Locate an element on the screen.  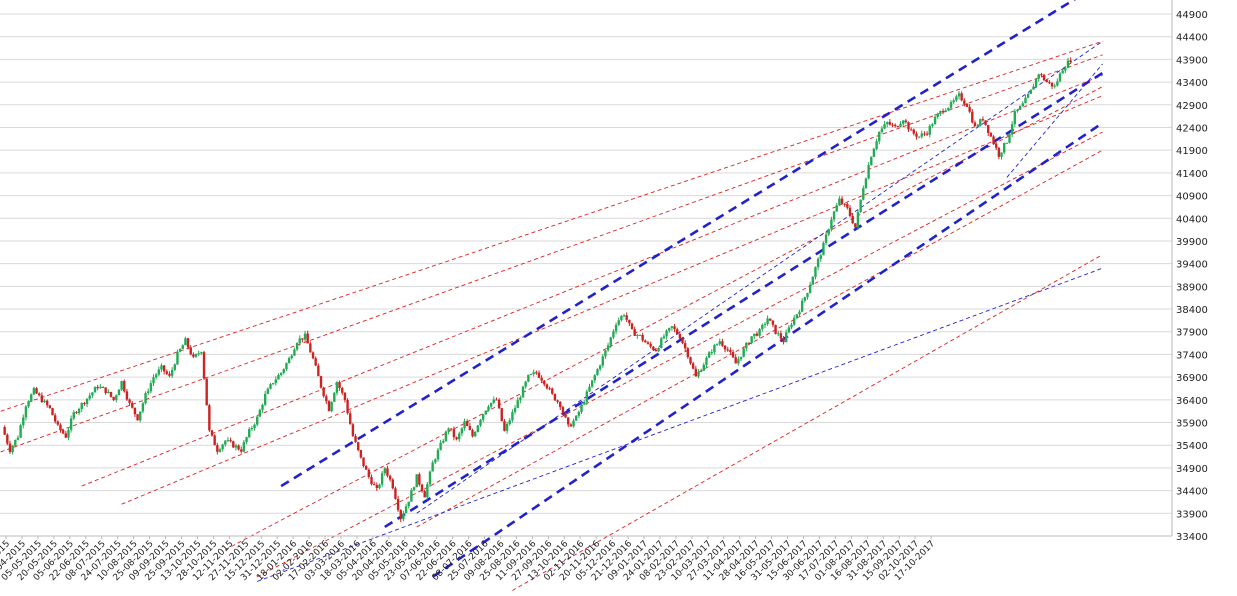
y-tick-label: 41400 is located at coordinates (1192, 174).